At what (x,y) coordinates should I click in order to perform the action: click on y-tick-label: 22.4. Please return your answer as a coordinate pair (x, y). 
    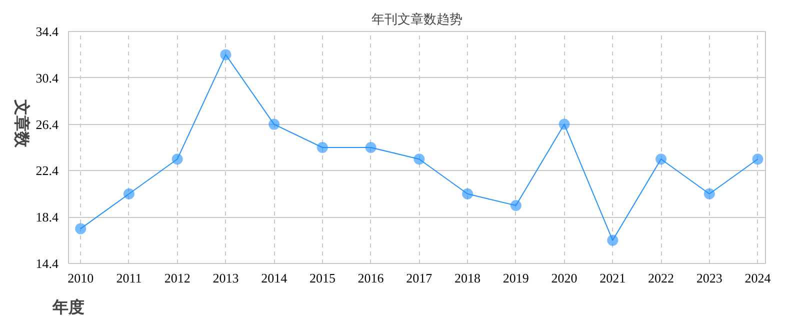
    Looking at the image, I should click on (47, 170).